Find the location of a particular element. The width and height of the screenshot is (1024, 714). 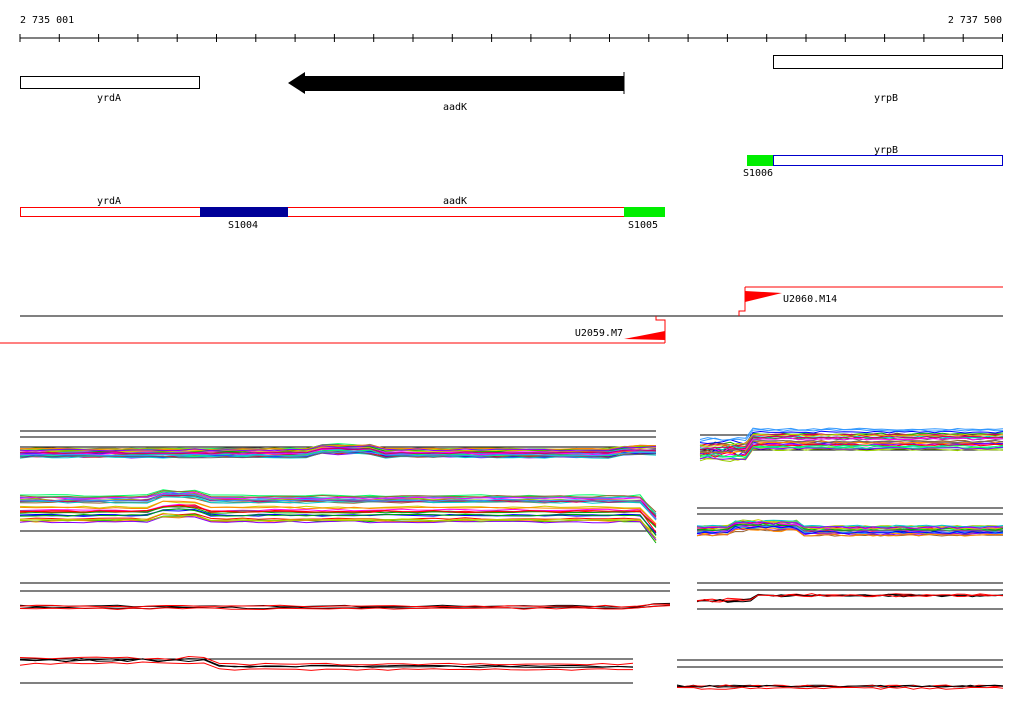

gene-yrpB-label: yrpB is located at coordinates (886, 98).